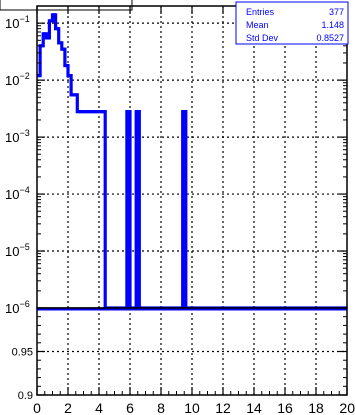 The image size is (356, 415). Describe the element at coordinates (161, 407) in the screenshot. I see `bottom-x-tick-label: 8` at that location.